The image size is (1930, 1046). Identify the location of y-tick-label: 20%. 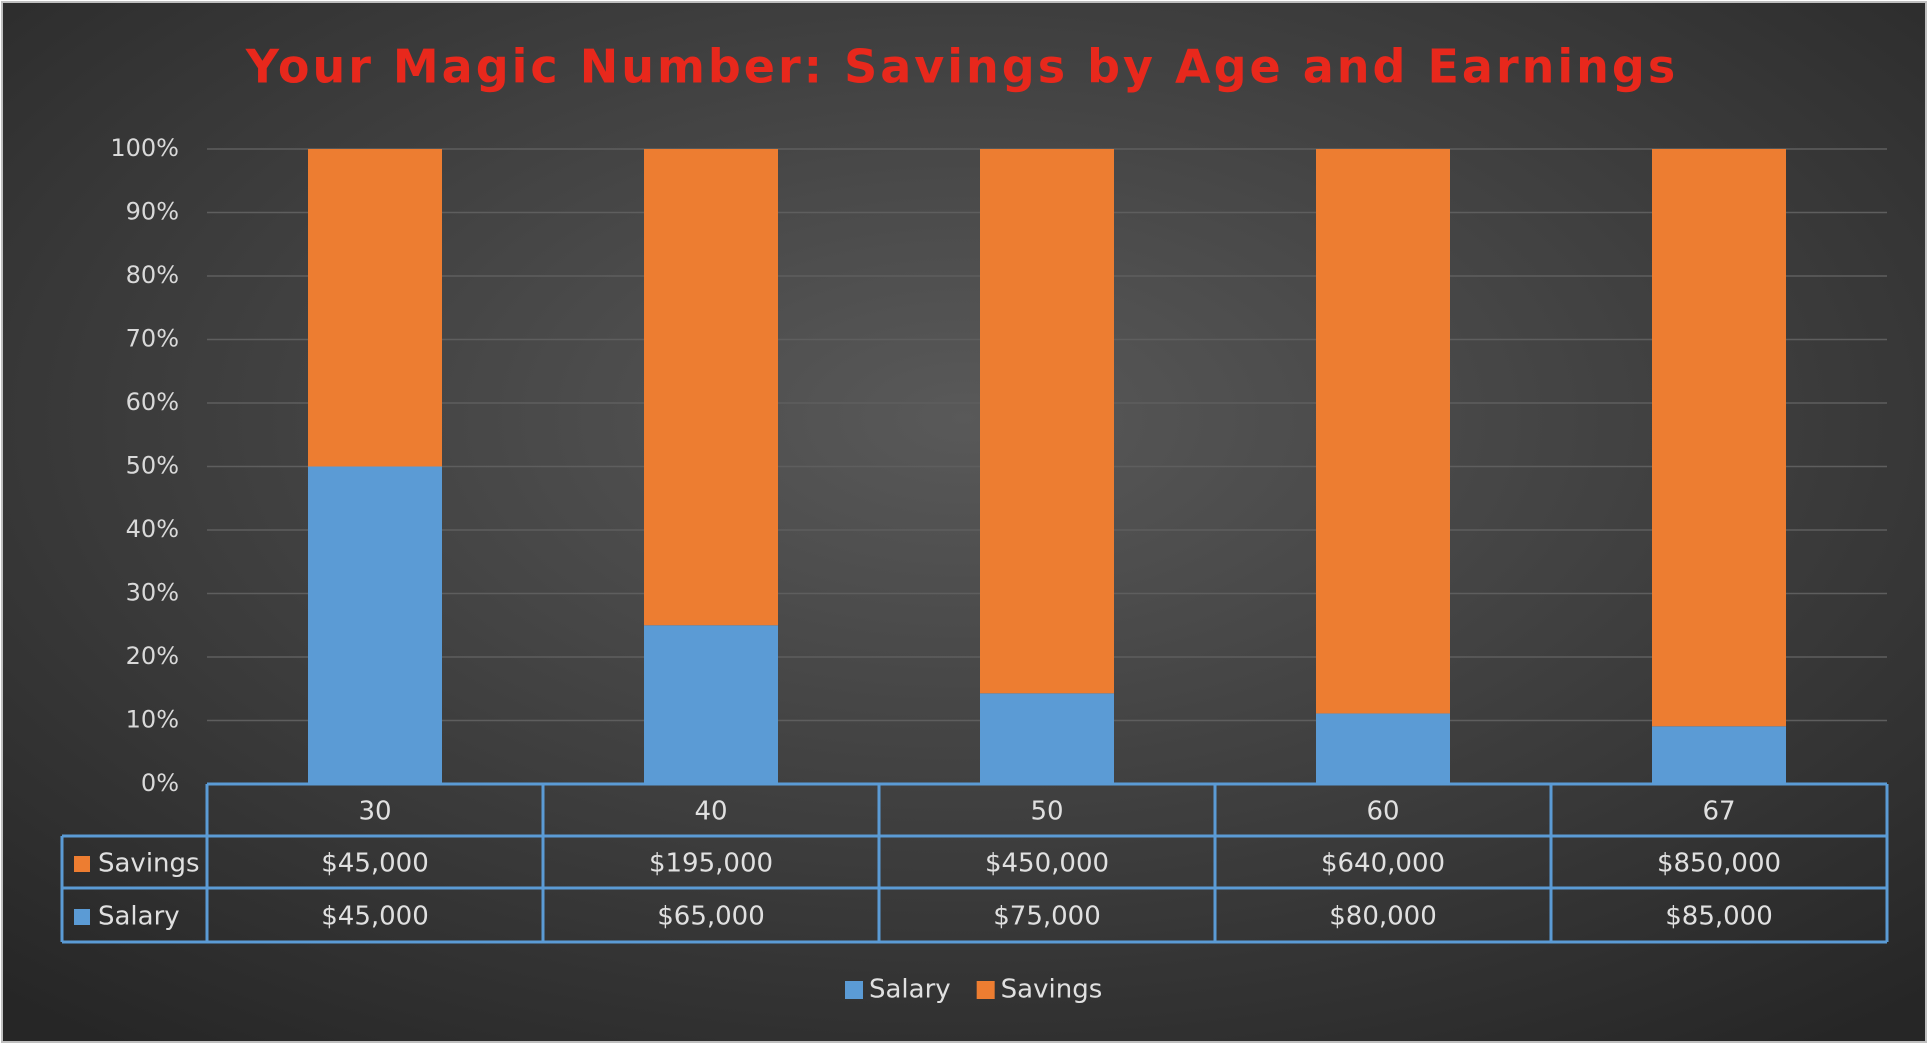
(152, 656).